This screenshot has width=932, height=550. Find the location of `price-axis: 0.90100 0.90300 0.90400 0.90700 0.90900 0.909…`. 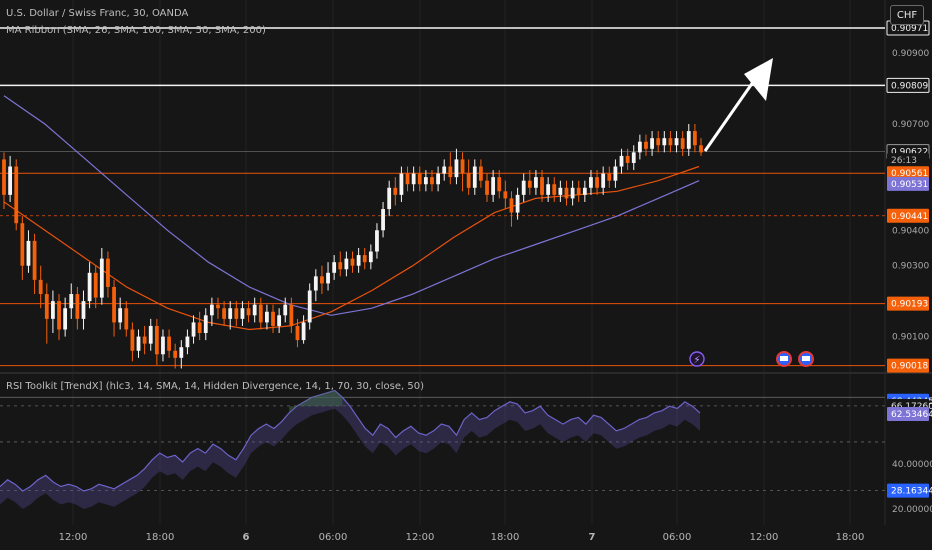

price-axis: 0.90100 0.90300 0.90400 0.90700 0.90900 0.909… is located at coordinates (909, 267).